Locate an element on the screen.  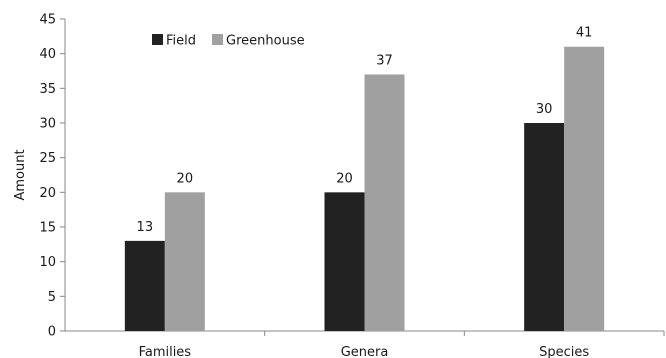
y-tick-label: 20 is located at coordinates (47, 193).